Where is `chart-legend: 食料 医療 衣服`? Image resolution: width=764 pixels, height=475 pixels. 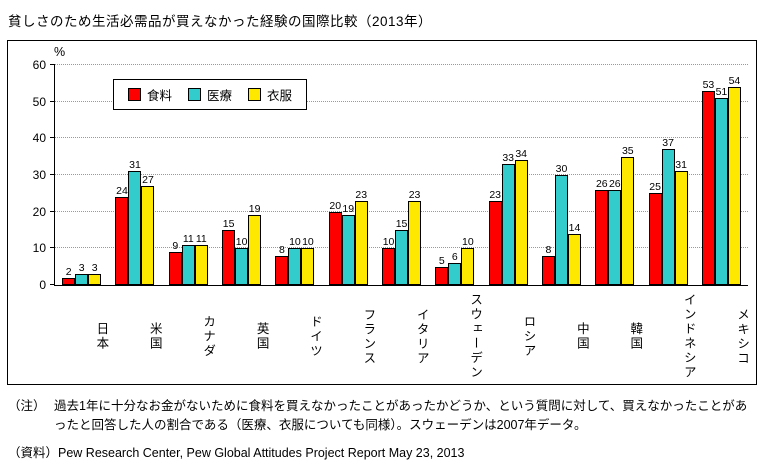 chart-legend: 食料 医療 衣服 is located at coordinates (210, 94).